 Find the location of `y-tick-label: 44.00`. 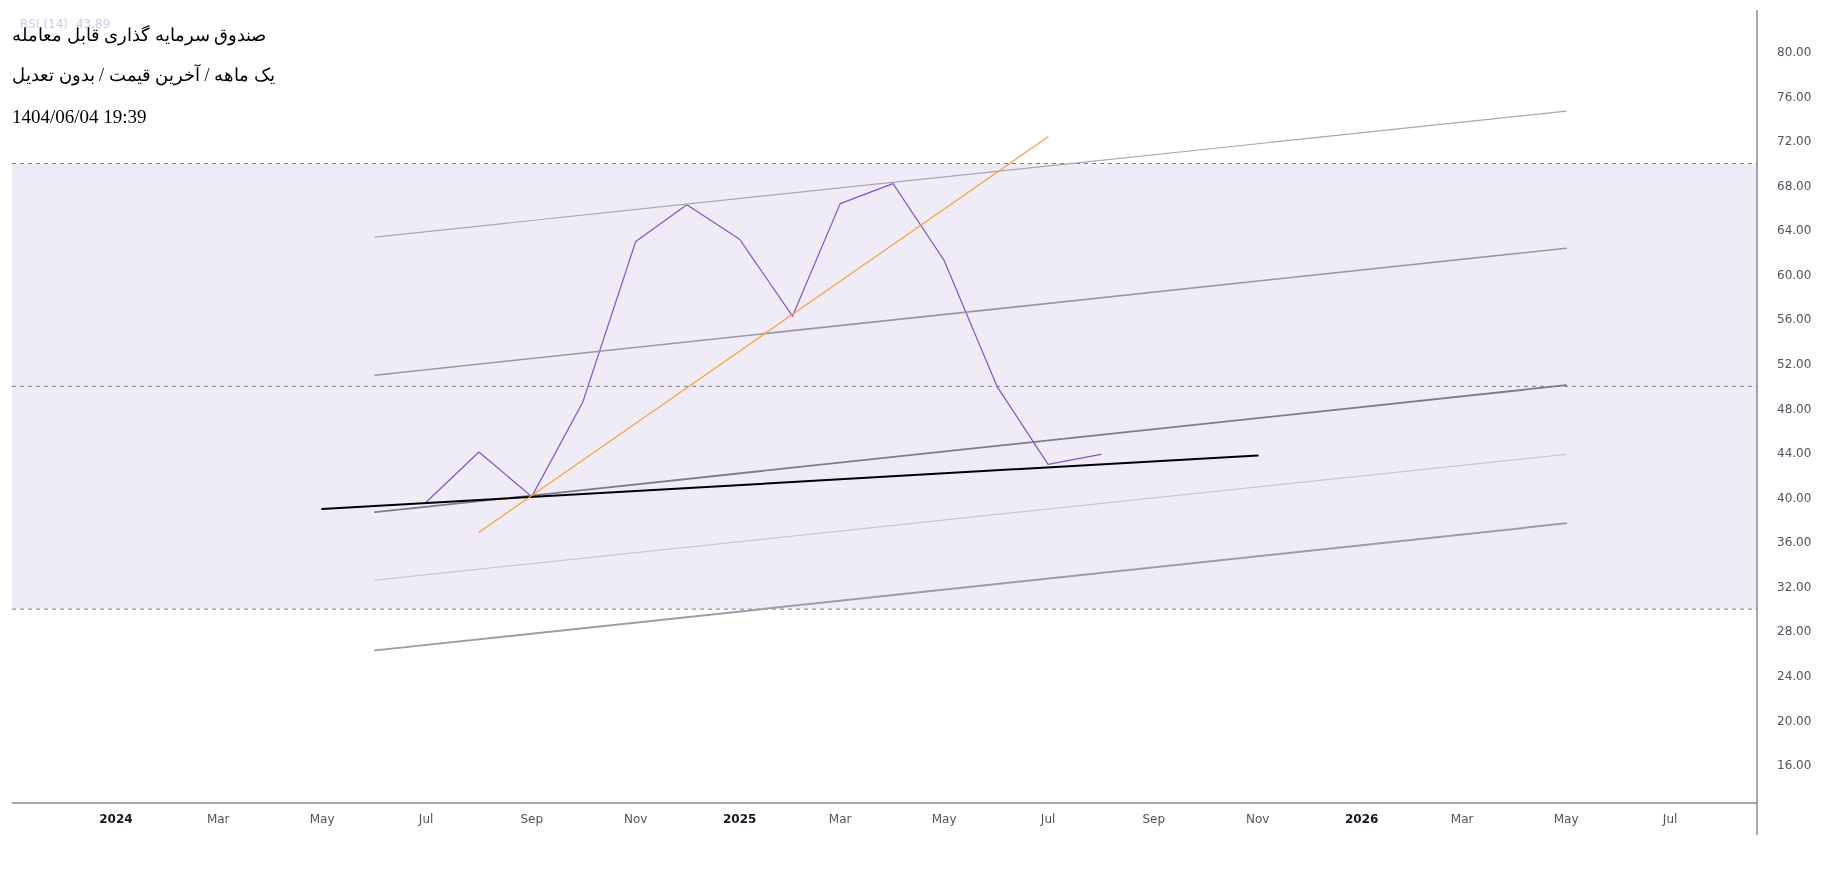

y-tick-label: 44.00 is located at coordinates (1794, 453).